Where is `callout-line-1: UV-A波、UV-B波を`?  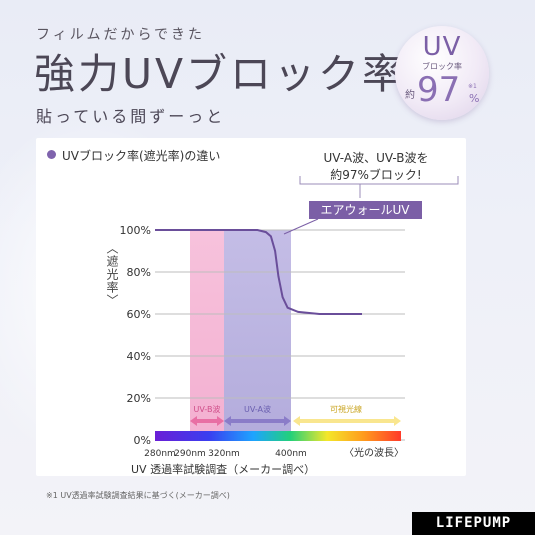
callout-line-1: UV-A波、UV-B波を is located at coordinates (376, 158).